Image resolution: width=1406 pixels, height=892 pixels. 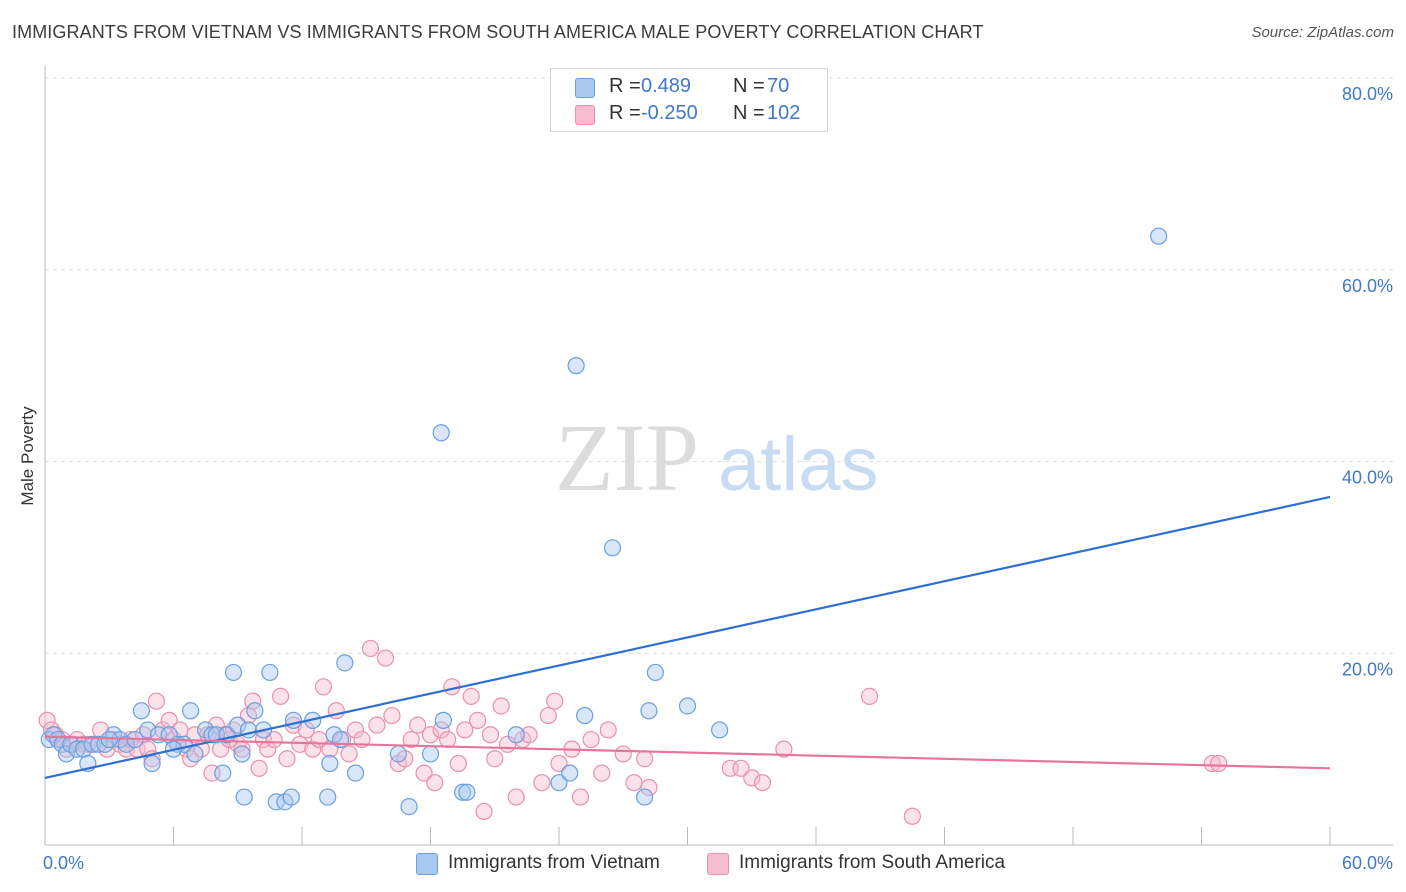 I want to click on legend-n-value: 70, so click(x=778, y=86).